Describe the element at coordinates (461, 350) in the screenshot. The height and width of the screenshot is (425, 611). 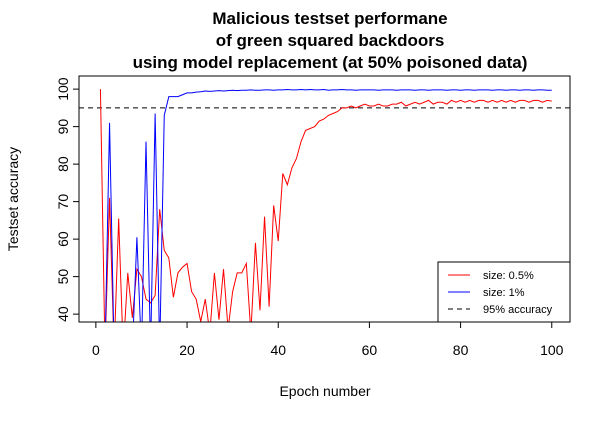
I see `x-tick-label: 80` at that location.